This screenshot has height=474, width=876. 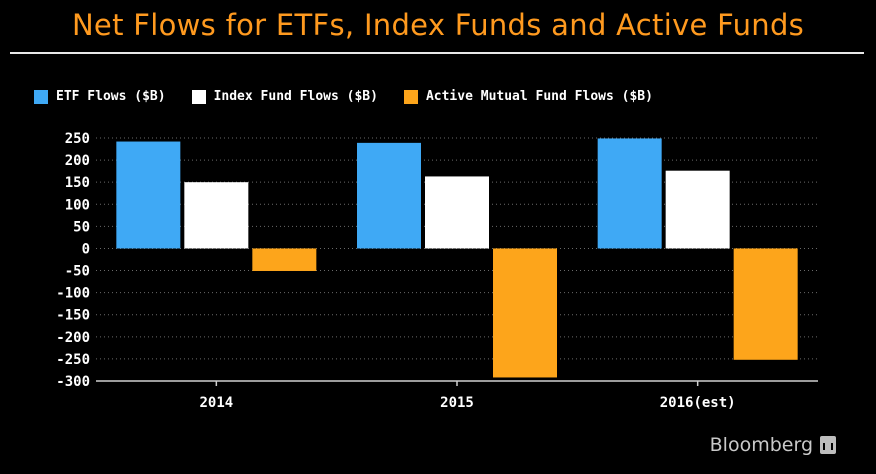 What do you see at coordinates (295, 96) in the screenshot?
I see `legend-label-index: Index Fund Flows ($B)` at bounding box center [295, 96].